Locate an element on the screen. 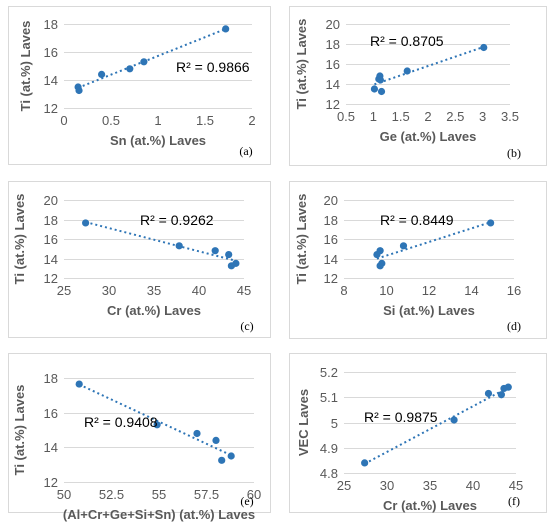 Image resolution: width=550 pixels, height=524 pixels. x-axis-title: (Al+Cr+Ge+Si+Sn) (at.%) Laves is located at coordinates (159, 514).